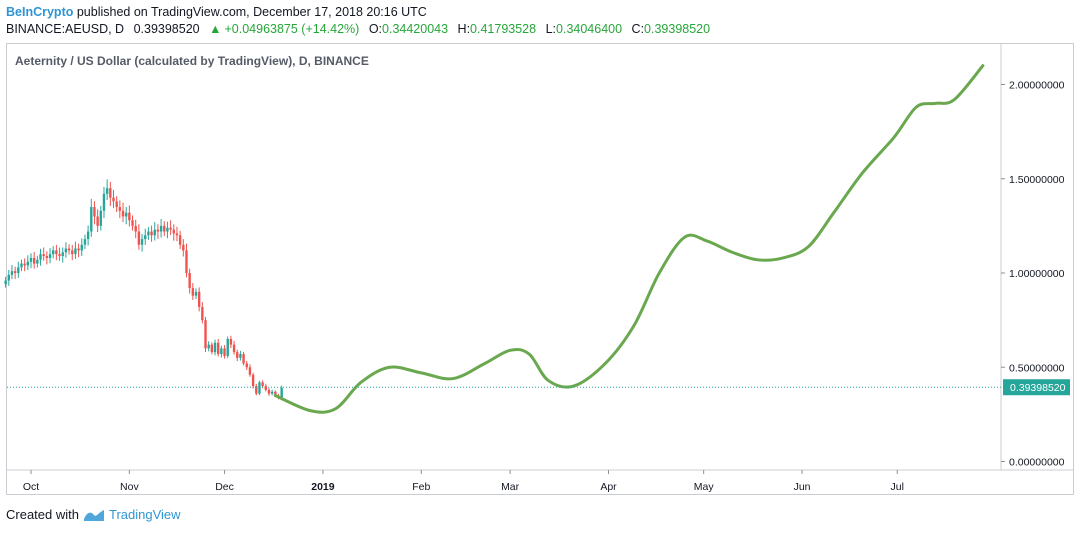 This screenshot has width=1082, height=533. Describe the element at coordinates (463, 481) in the screenshot. I see `x-axis: Oct Nov Dec 2019 Feb Mar Apr May Jun Jul` at that location.